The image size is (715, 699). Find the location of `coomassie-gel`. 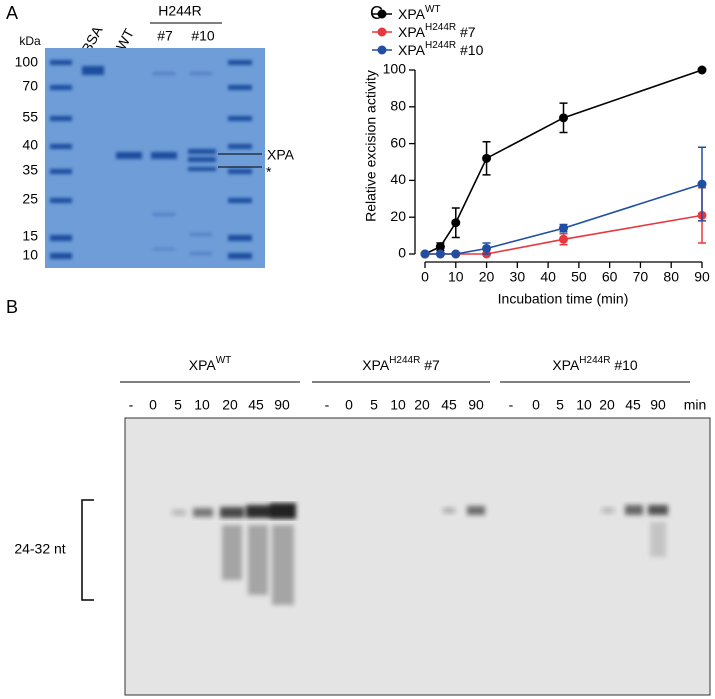

coomassie-gel is located at coordinates (155, 158).